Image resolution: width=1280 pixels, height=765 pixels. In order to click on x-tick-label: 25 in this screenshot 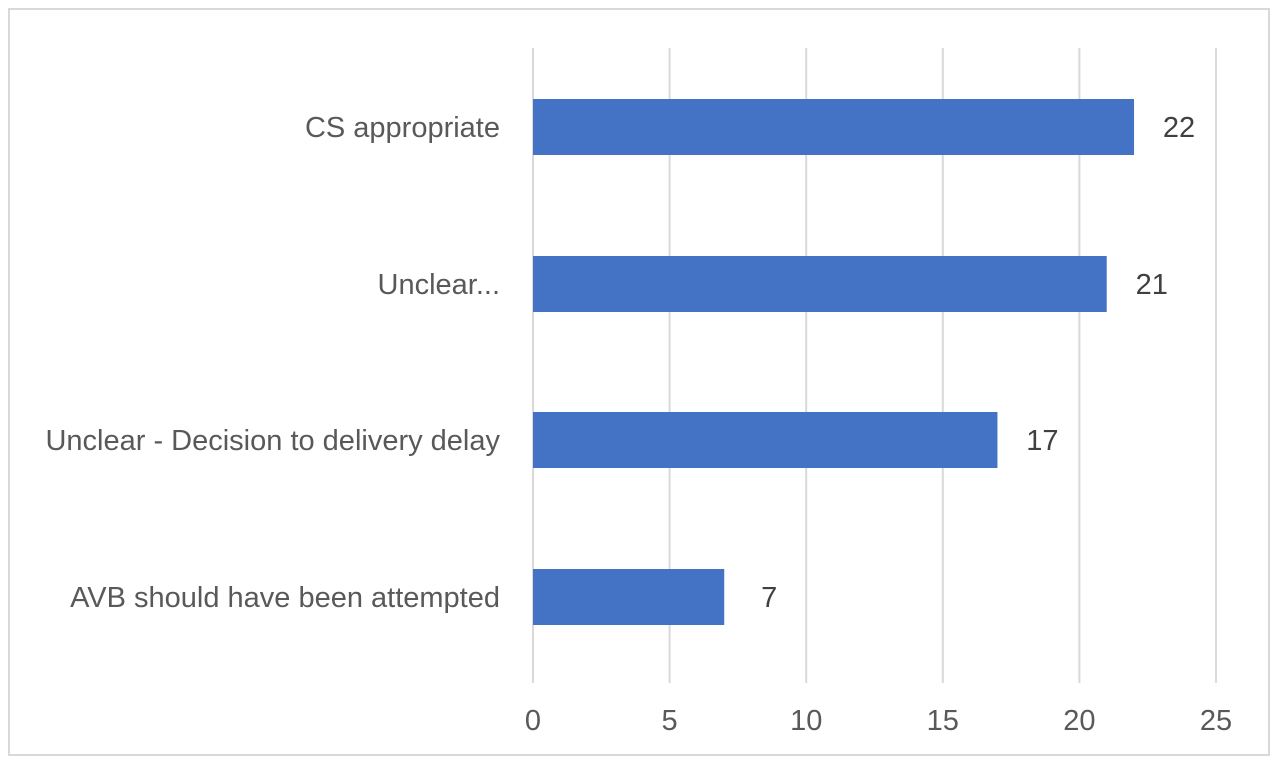, I will do `click(1216, 721)`.